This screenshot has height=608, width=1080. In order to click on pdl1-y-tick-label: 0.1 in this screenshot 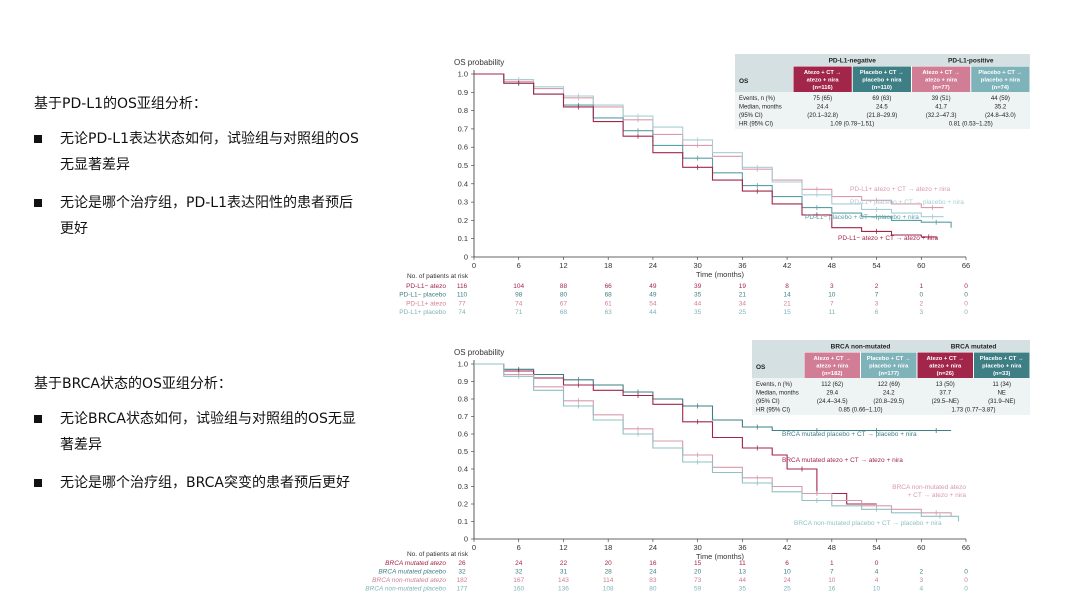, I will do `click(463, 238)`.